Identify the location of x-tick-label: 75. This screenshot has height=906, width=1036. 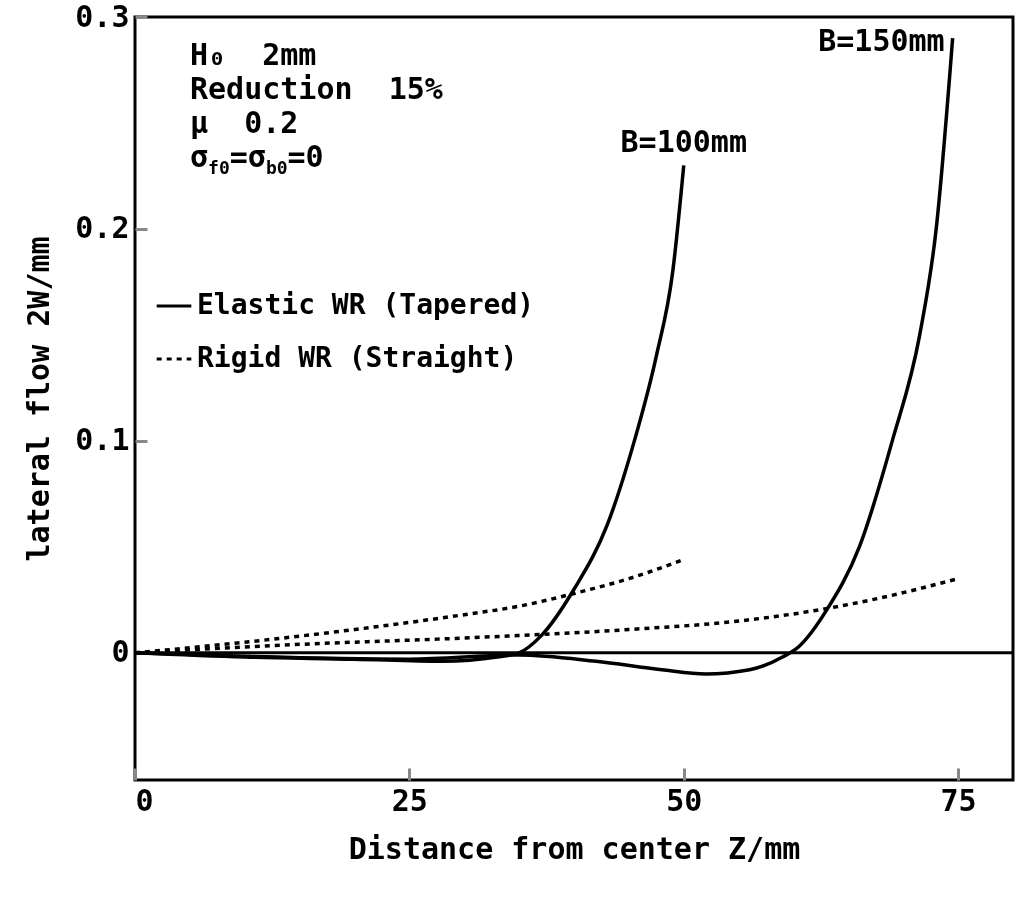
(958, 800).